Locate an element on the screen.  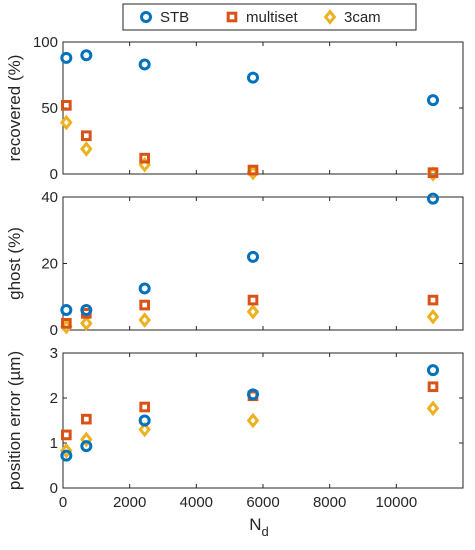
x-tick-label: 4000 is located at coordinates (196, 502).